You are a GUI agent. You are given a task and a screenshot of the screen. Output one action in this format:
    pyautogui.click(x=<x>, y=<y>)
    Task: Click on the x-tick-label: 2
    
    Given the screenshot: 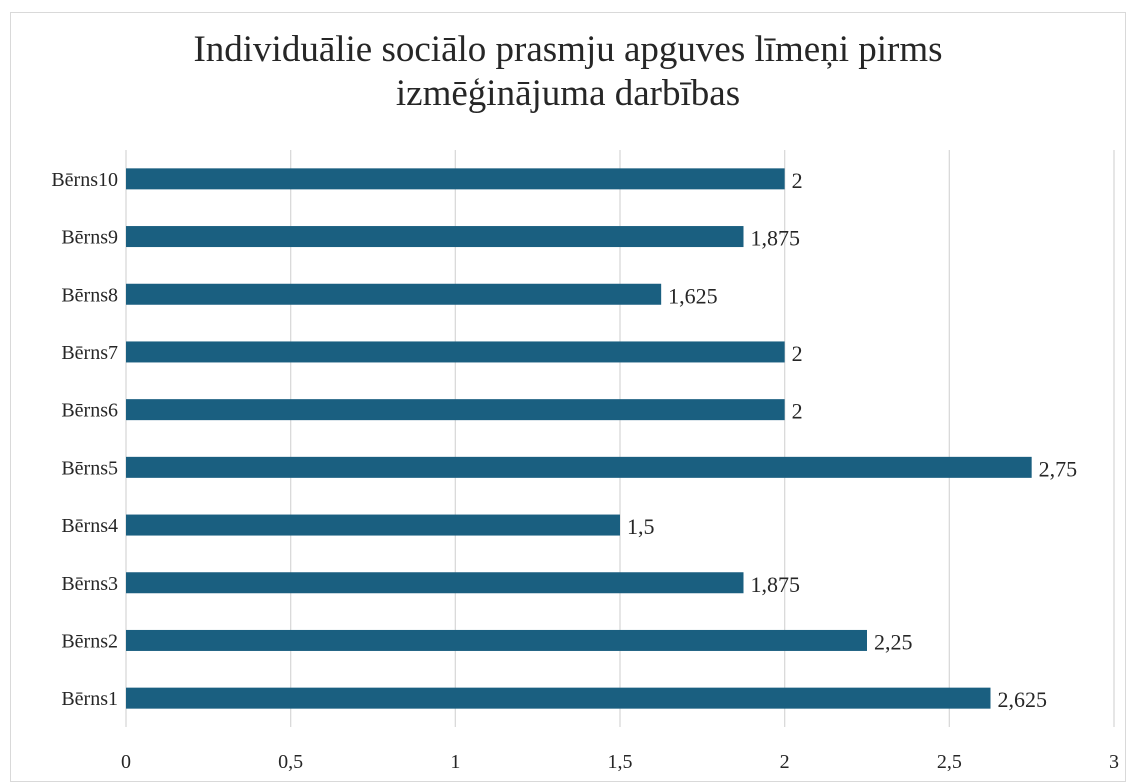 What is the action you would take?
    pyautogui.click(x=785, y=762)
    